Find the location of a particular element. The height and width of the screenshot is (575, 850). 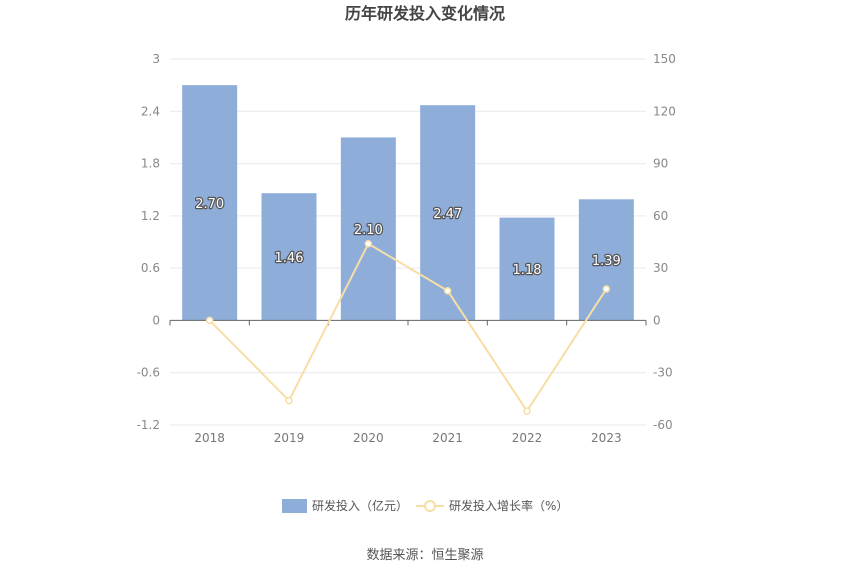

left-axis: 3 2.4 1.8 1.2 0.6 0 -0.6 -1.2 is located at coordinates (148, 242).